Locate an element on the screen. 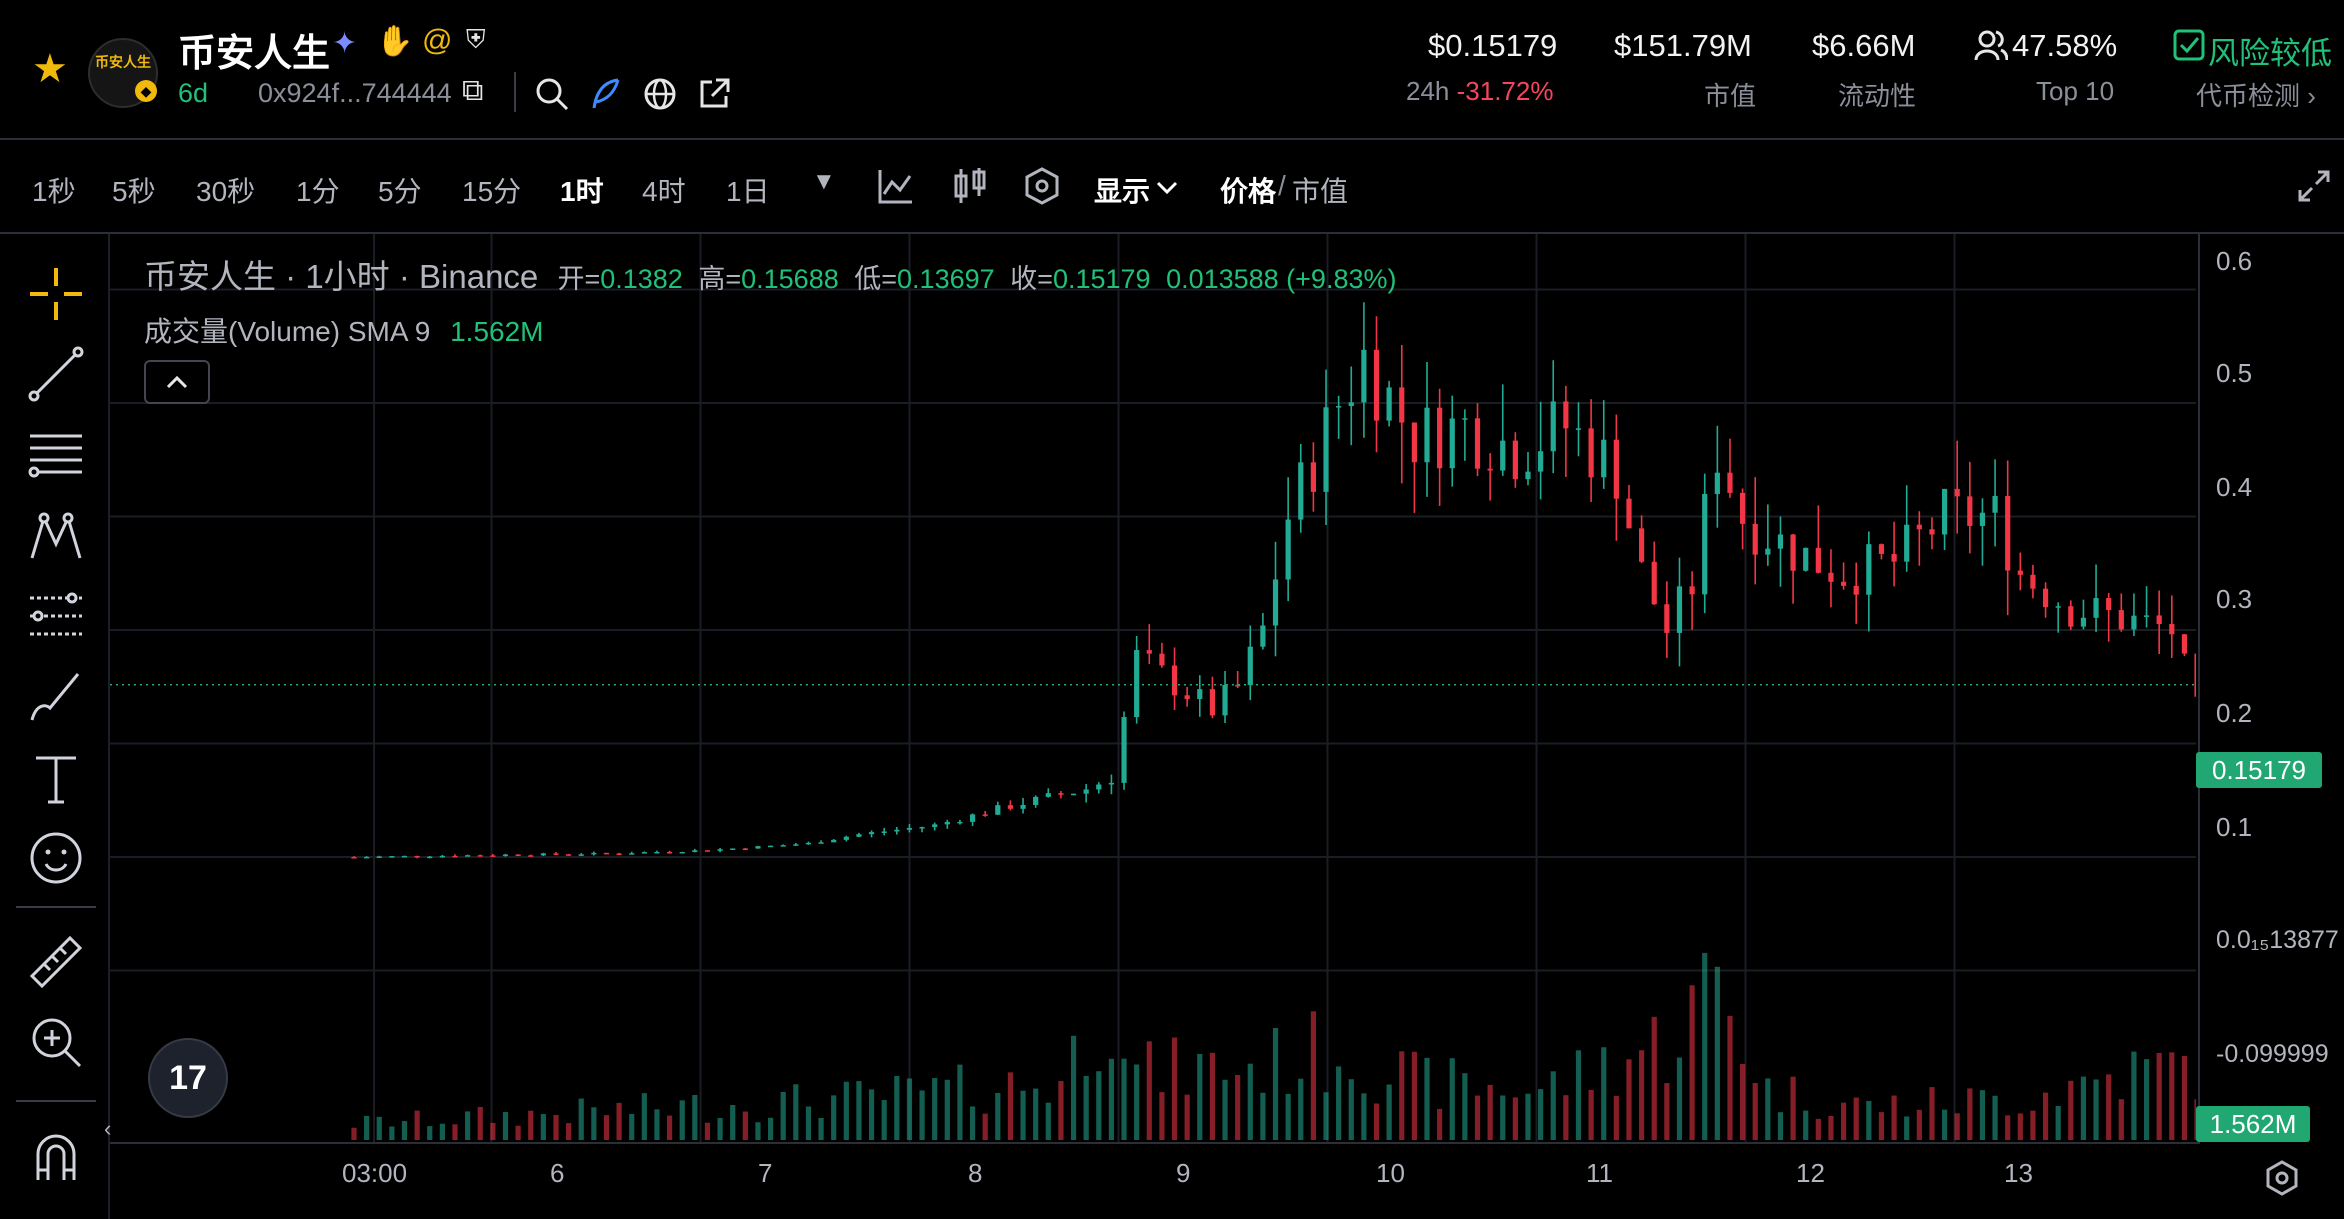 Image resolution: width=2344 pixels, height=1219 pixels. fullscreen-icon is located at coordinates (2314, 186).